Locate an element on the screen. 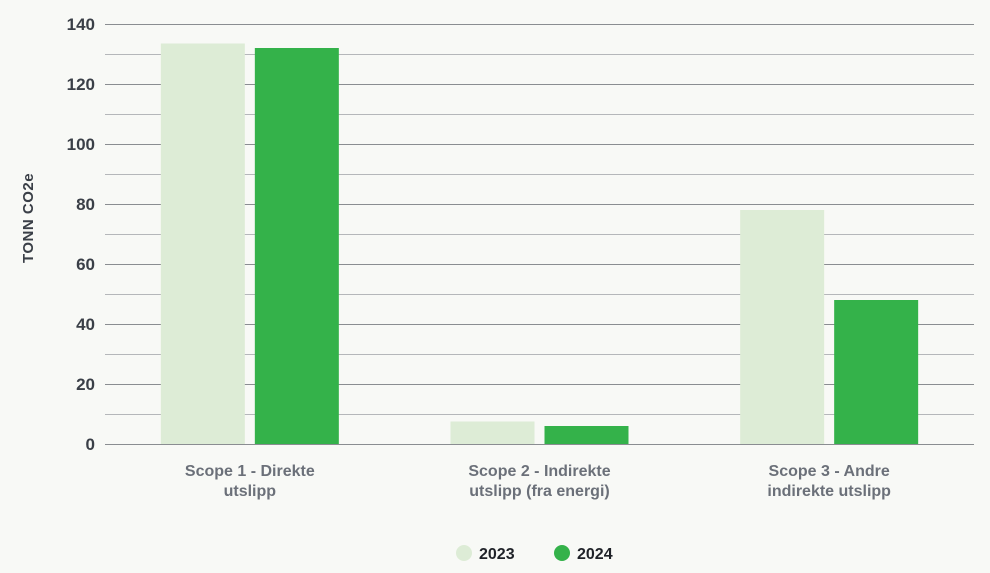 The height and width of the screenshot is (573, 990). x-category-label: Scope 3 - Andre indirekte utslipp is located at coordinates (829, 481).